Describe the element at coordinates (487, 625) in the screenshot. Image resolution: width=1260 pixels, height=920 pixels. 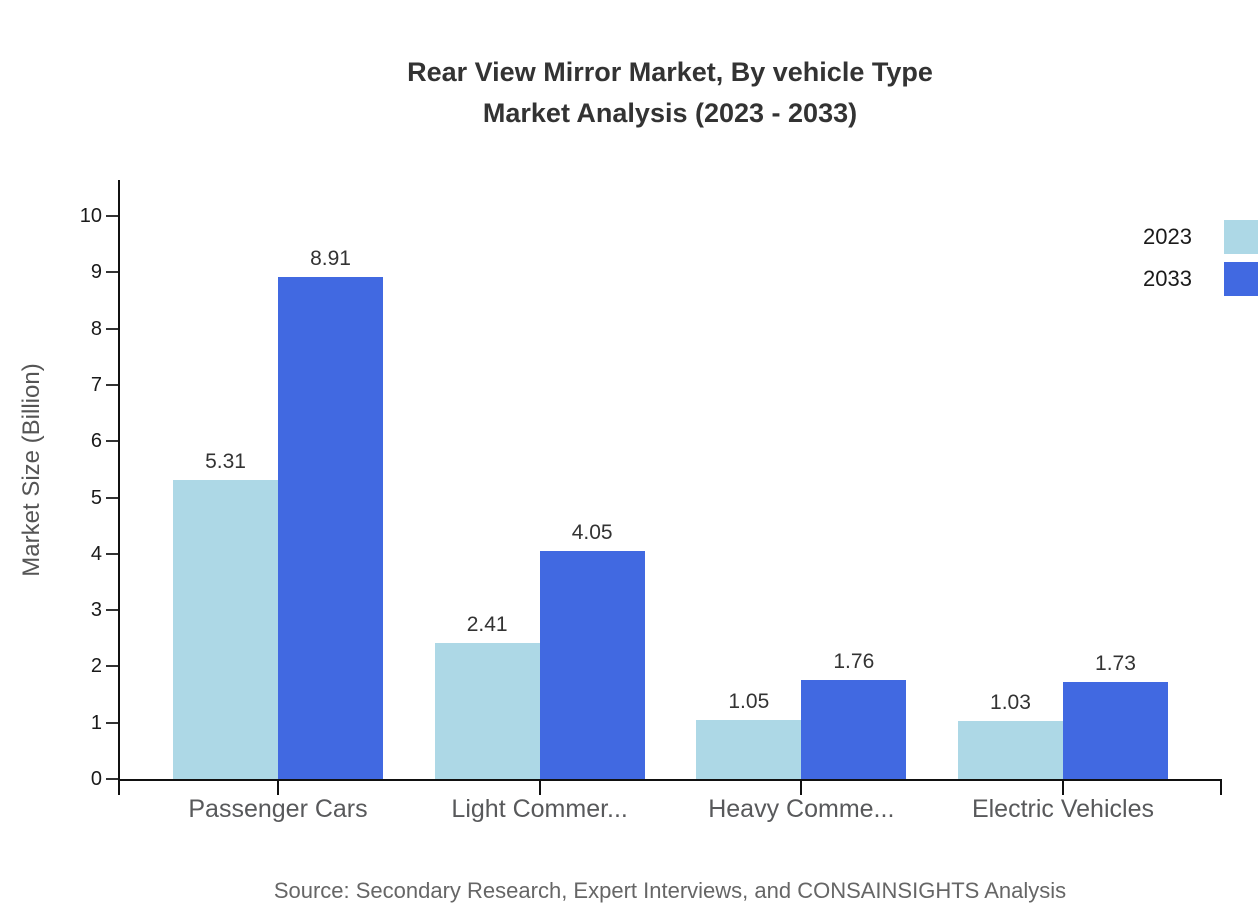
I see `bar-value-label: 2.41` at that location.